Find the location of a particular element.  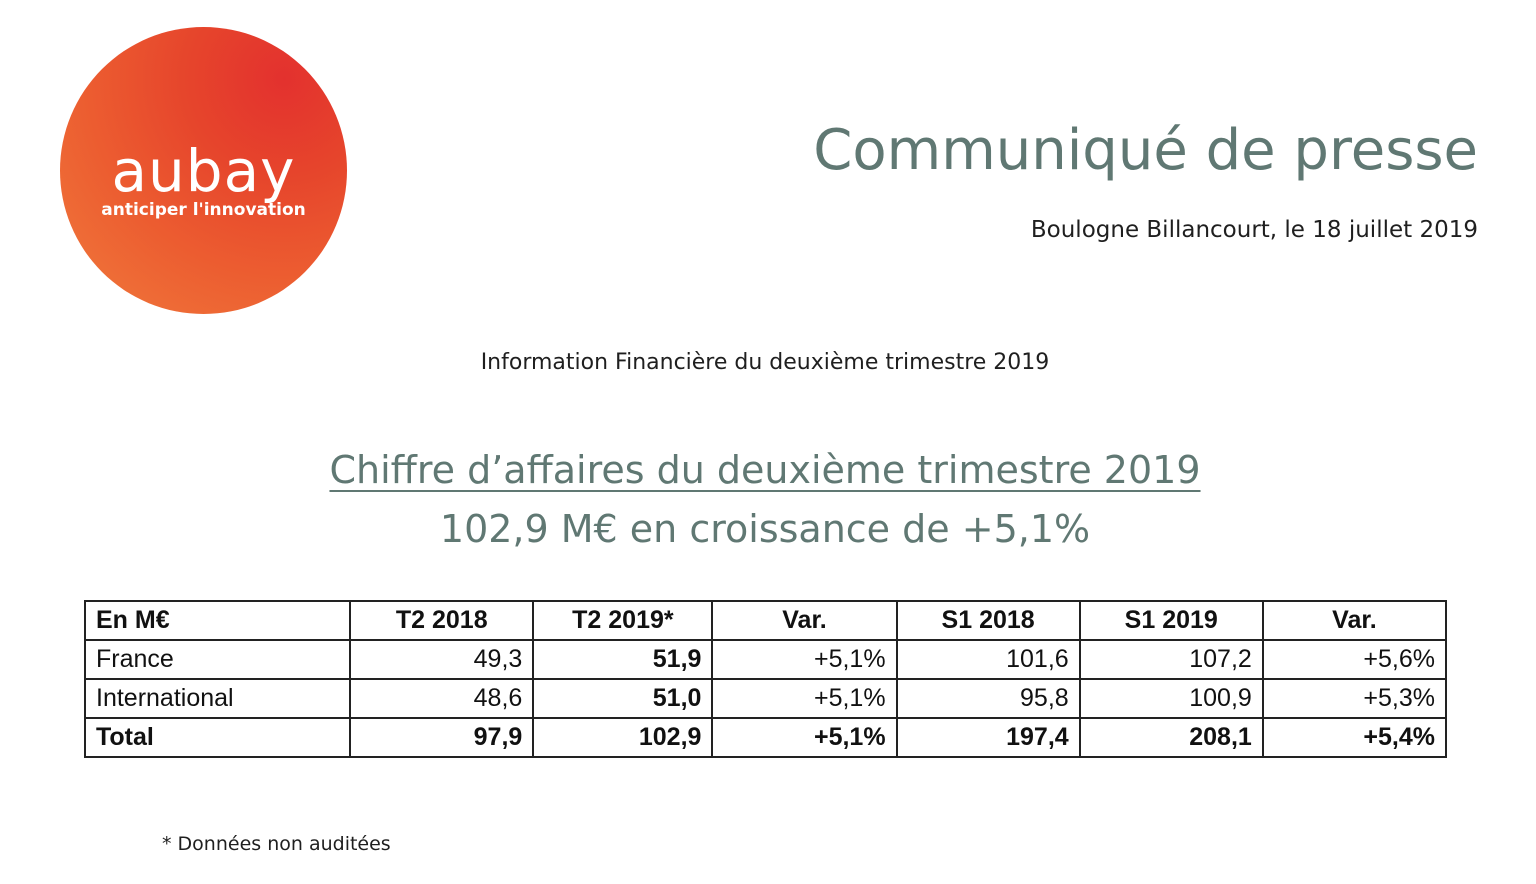

dateline: Boulogne Billancourt, le 18 juillet 2019 is located at coordinates (1254, 230).